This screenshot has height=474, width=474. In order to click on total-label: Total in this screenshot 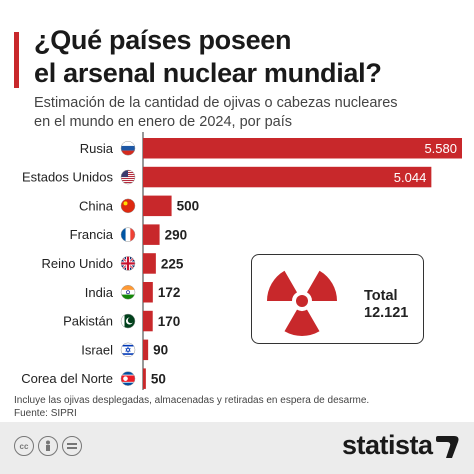, I will do `click(381, 296)`.